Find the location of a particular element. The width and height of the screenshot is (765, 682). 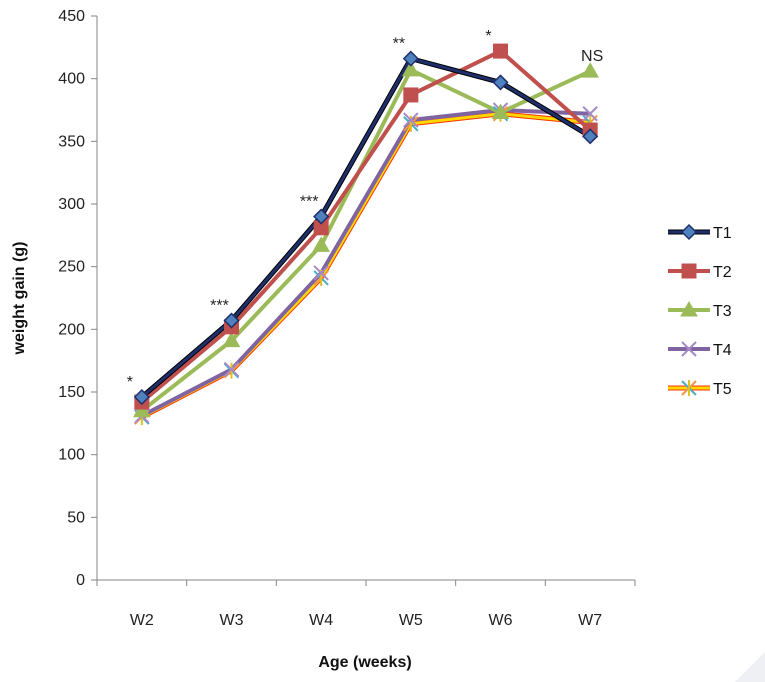

y-tick-label: 300 is located at coordinates (71, 204).